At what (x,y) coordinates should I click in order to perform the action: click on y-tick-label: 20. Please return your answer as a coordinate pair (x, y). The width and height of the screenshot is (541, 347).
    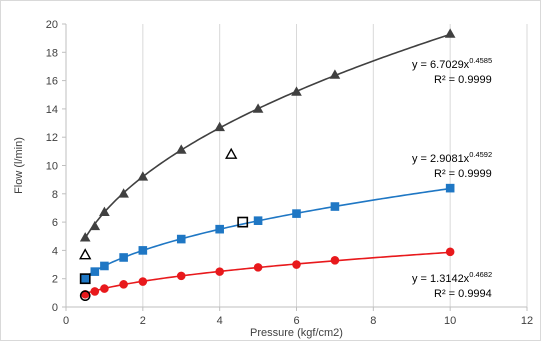
    Looking at the image, I should click on (52, 25).